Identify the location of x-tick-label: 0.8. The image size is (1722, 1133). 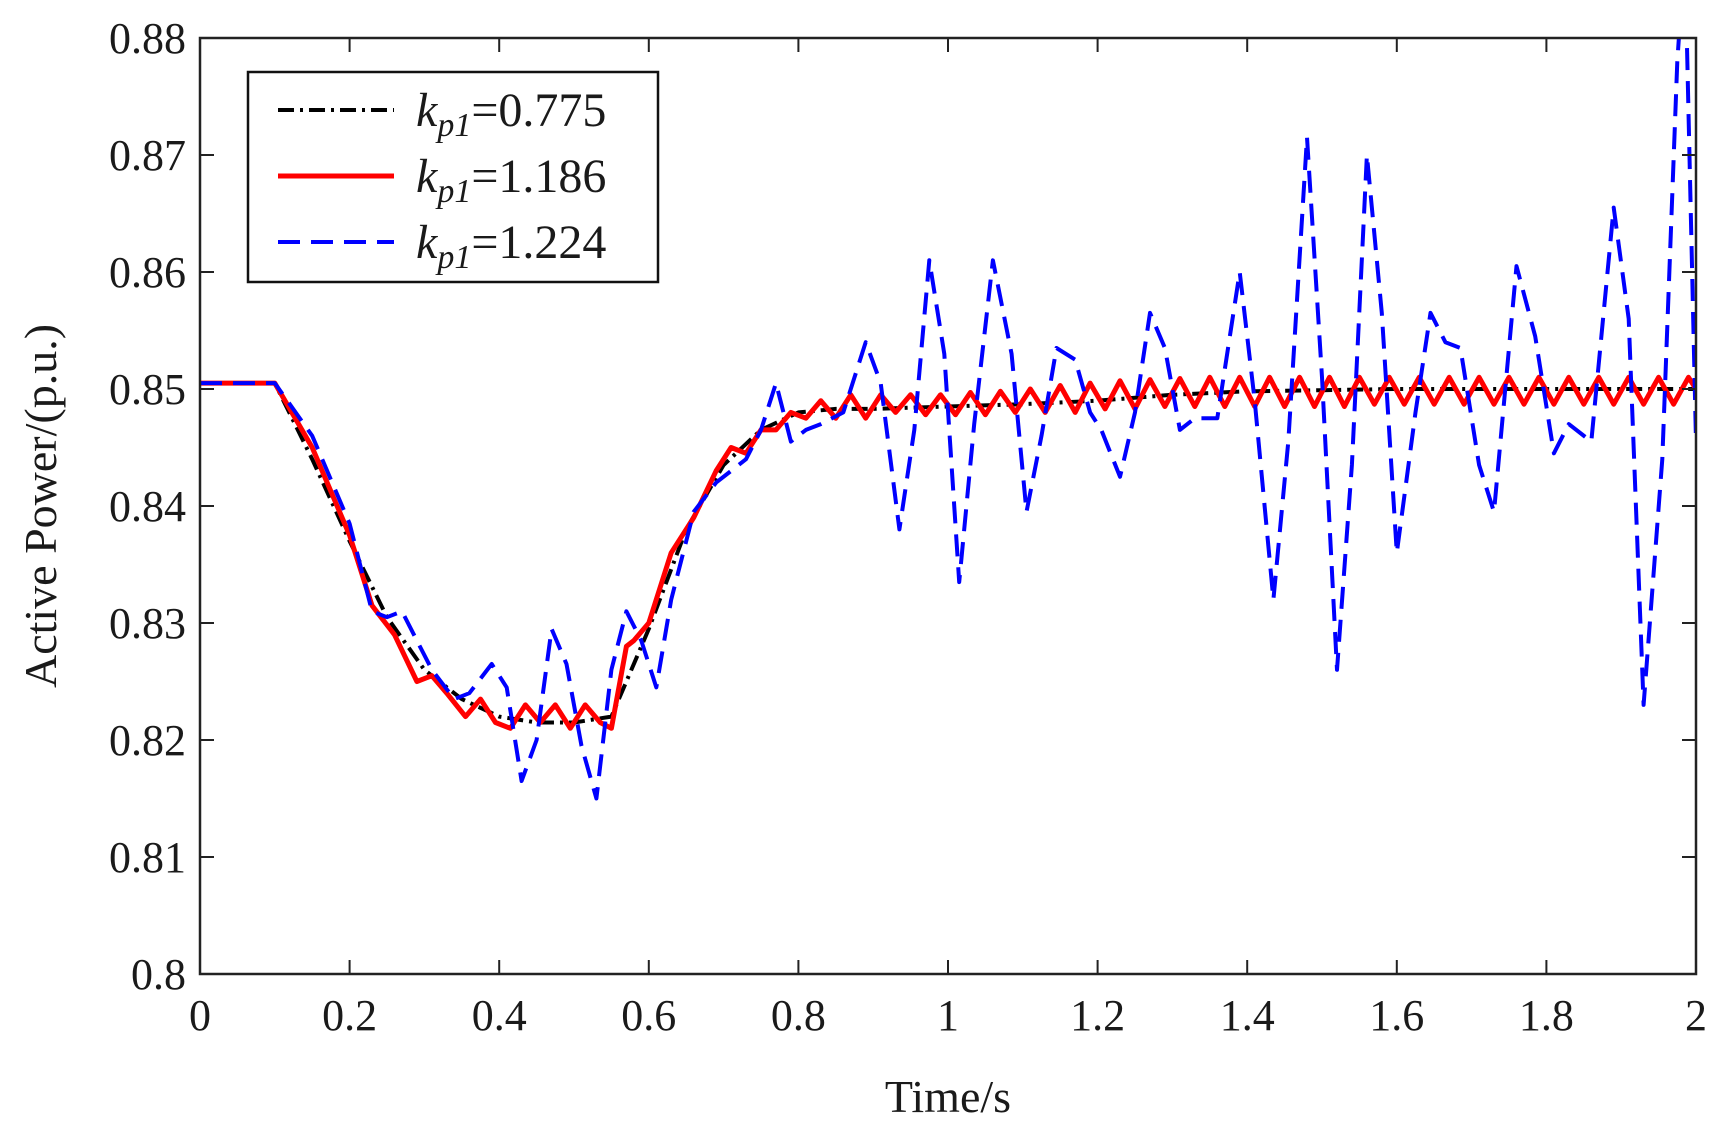
(798, 1015).